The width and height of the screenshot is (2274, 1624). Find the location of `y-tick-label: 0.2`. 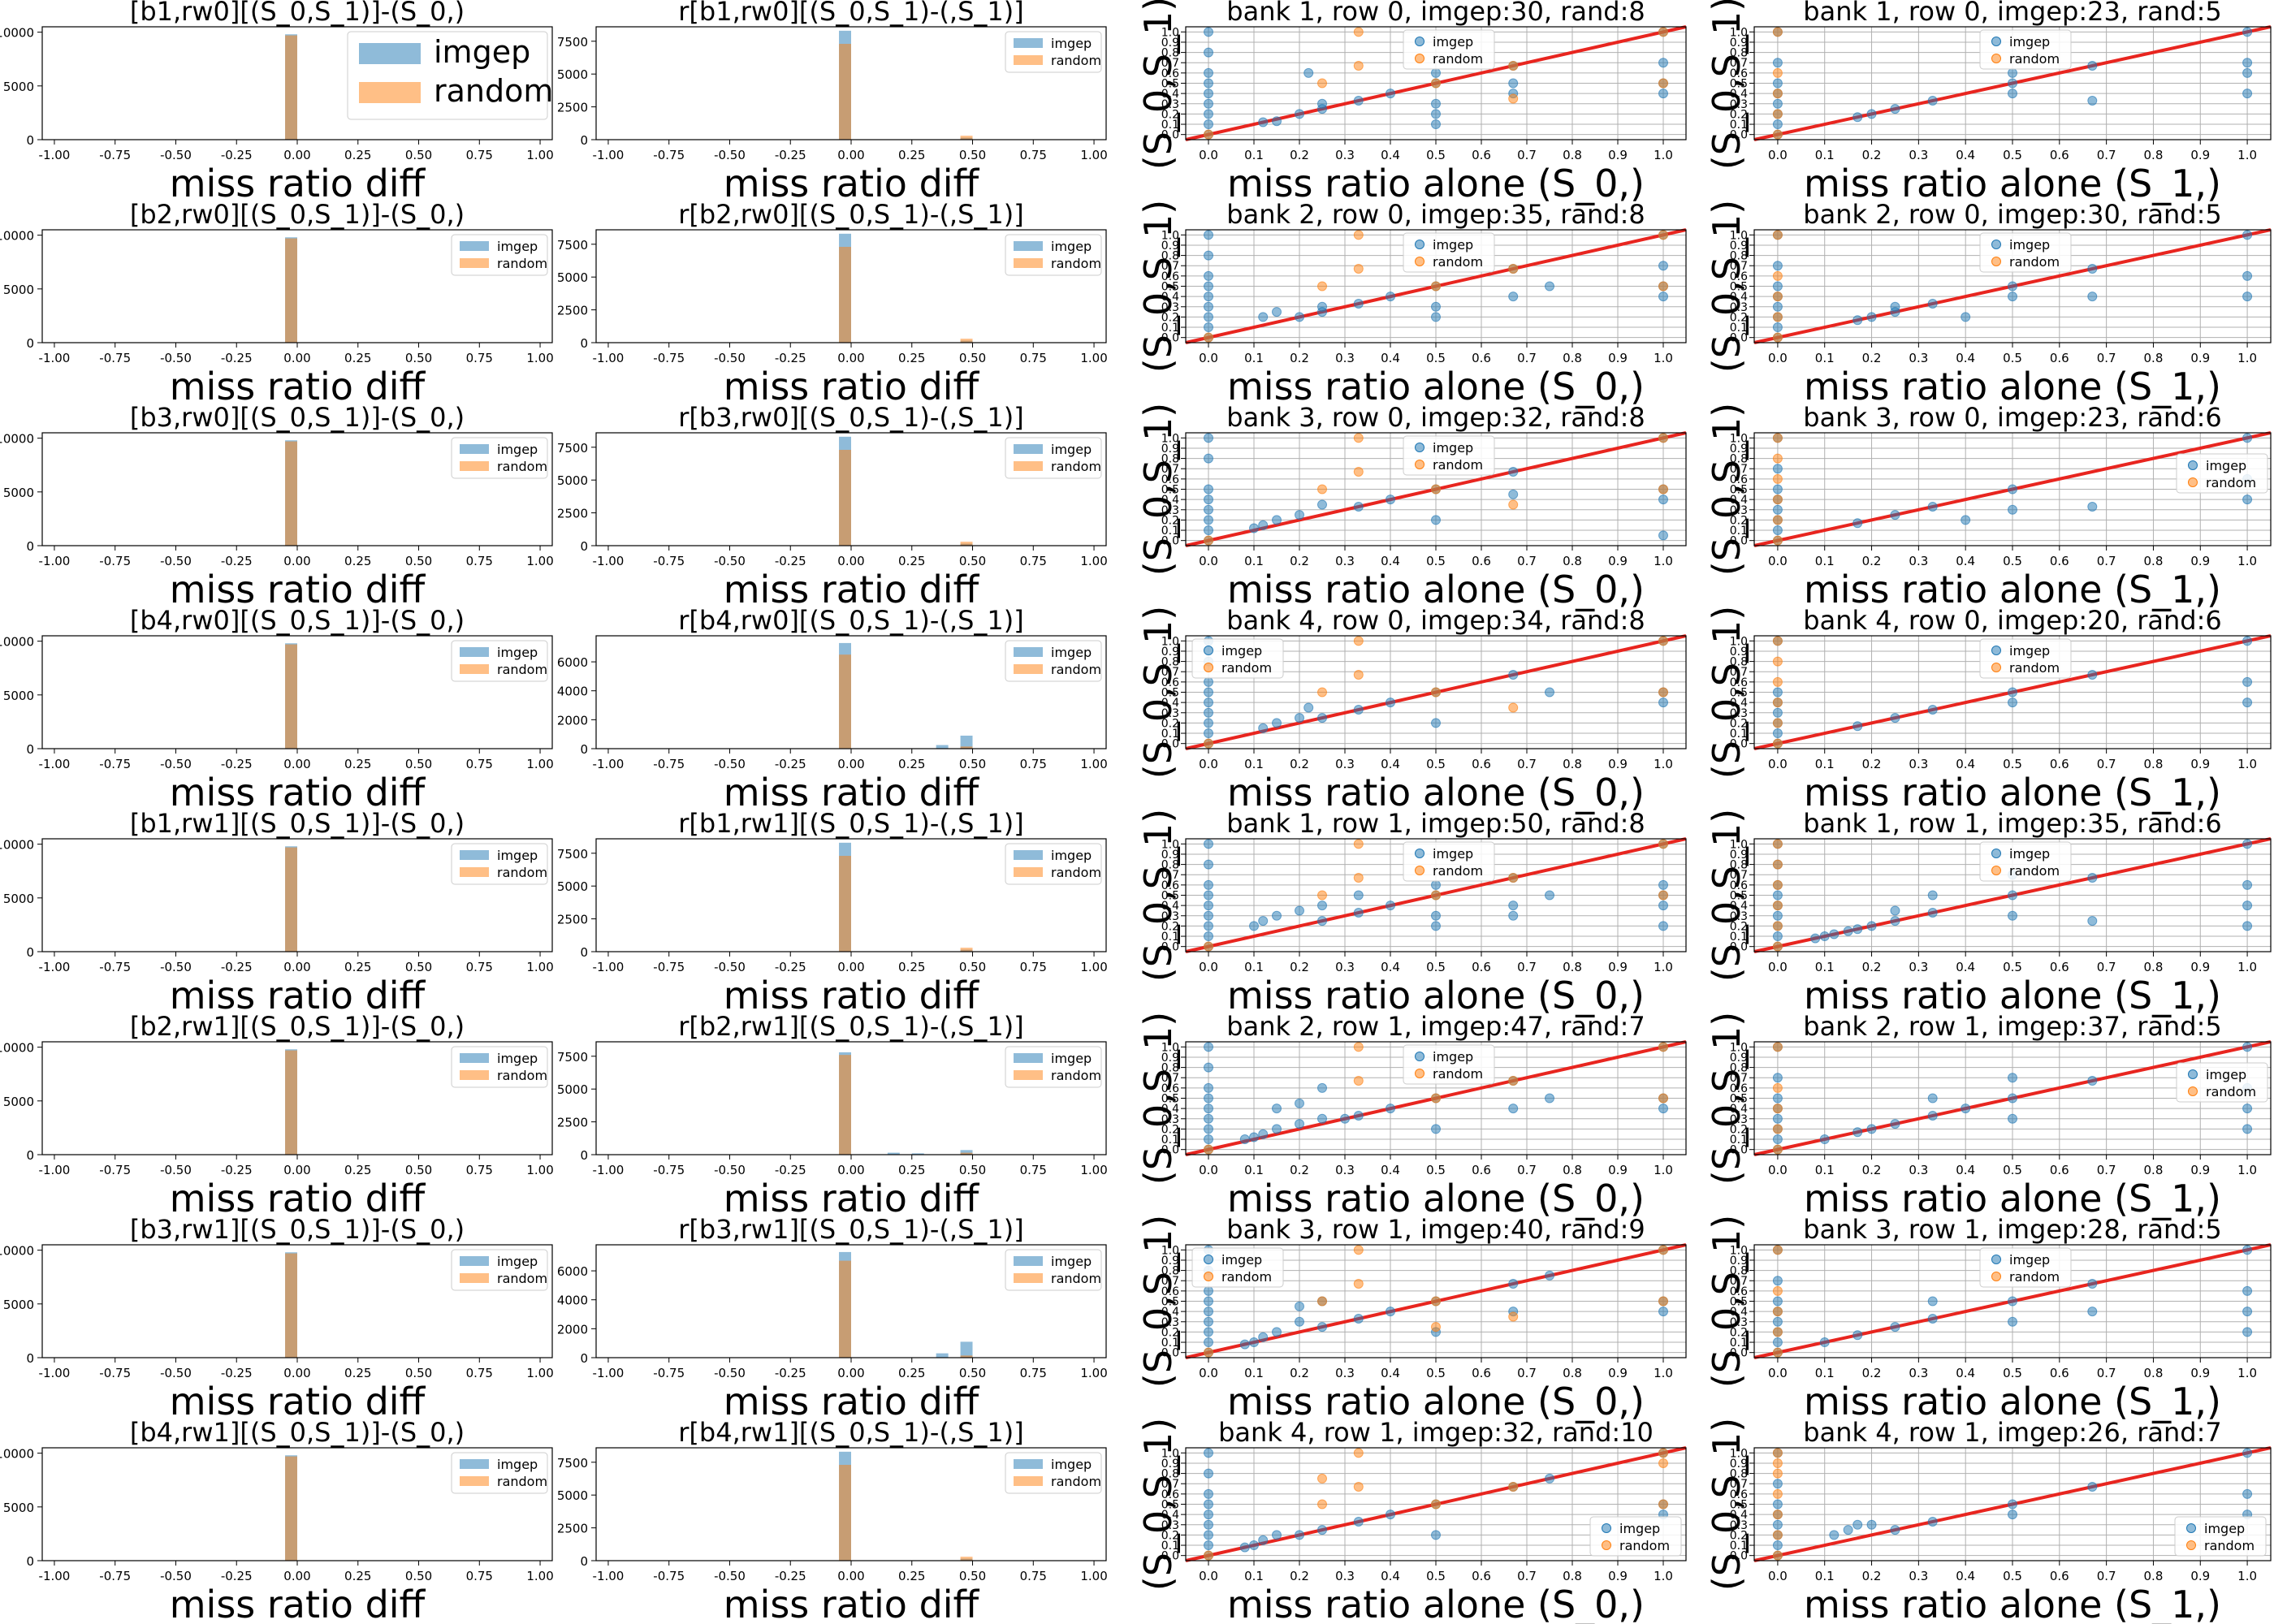

y-tick-label: 0.2 is located at coordinates (1739, 520).